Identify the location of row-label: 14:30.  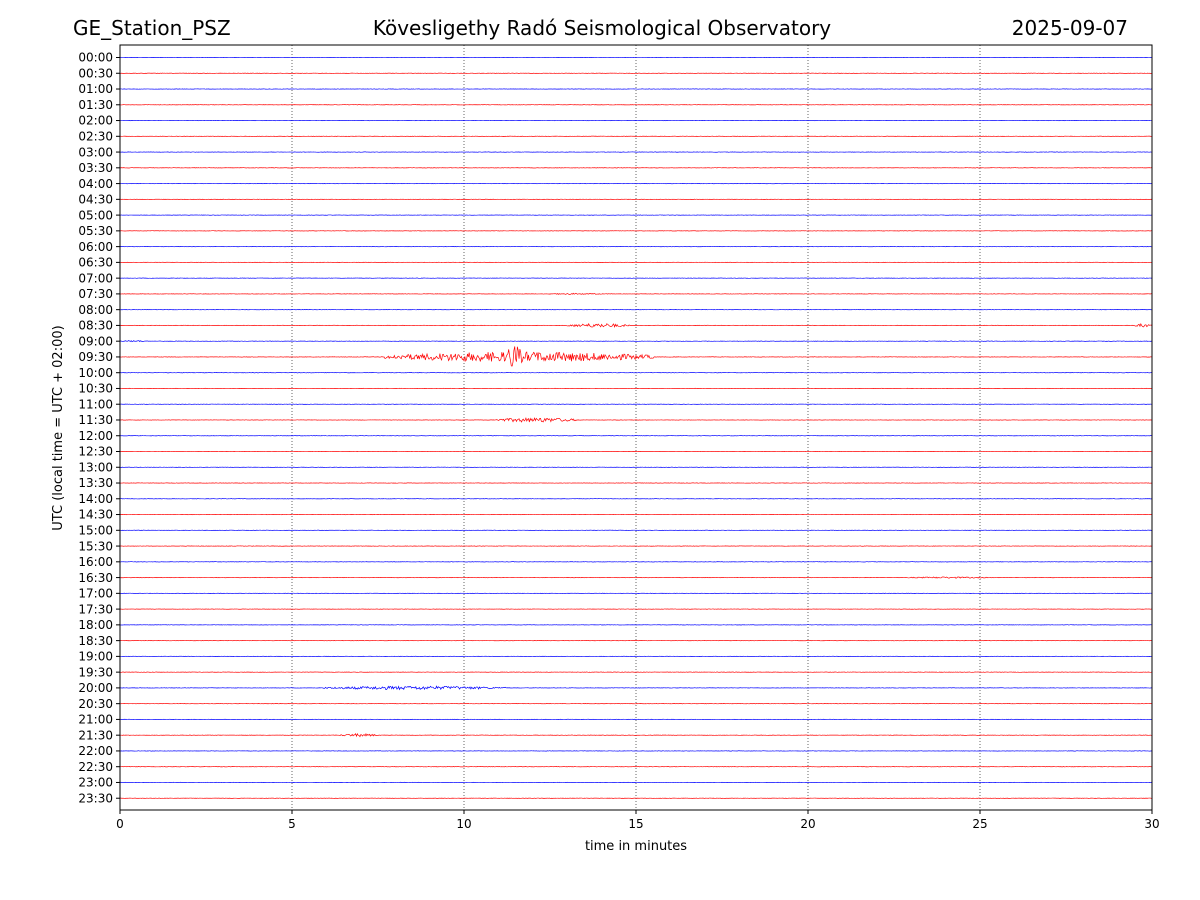
(95, 515).